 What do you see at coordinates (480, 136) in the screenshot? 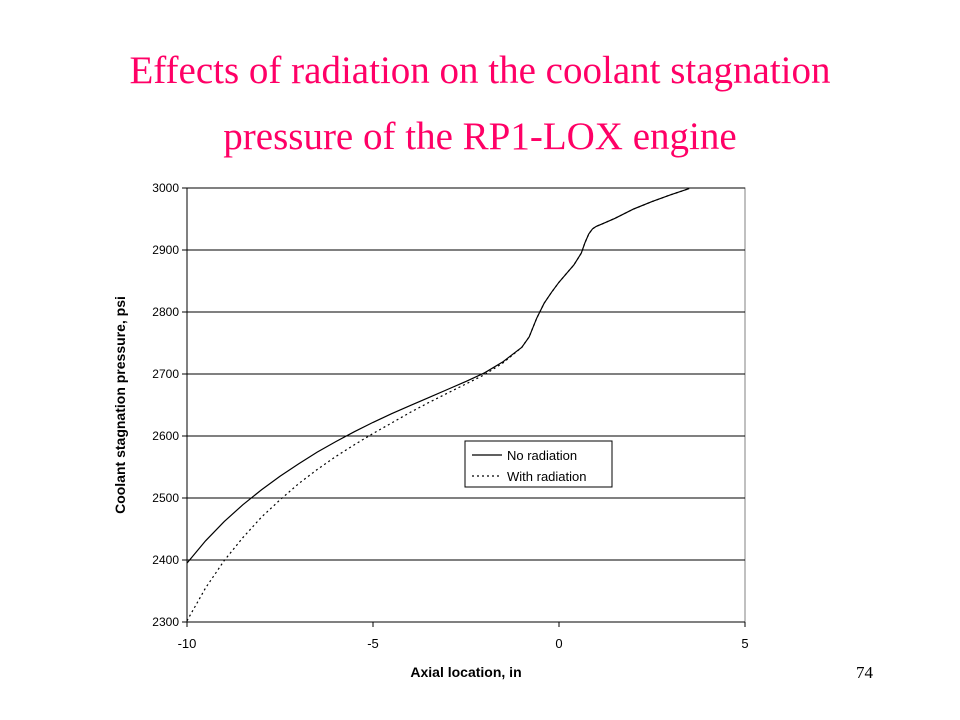
I see `slide-title-line-2: pressure of the RP1-LOX engine` at bounding box center [480, 136].